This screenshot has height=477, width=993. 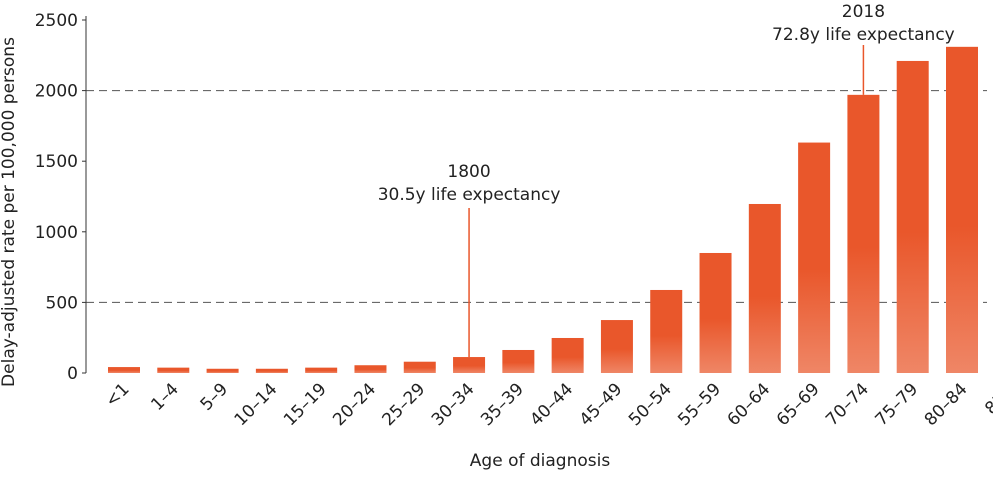 I want to click on x-tick-label: 80–84, so click(x=946, y=404).